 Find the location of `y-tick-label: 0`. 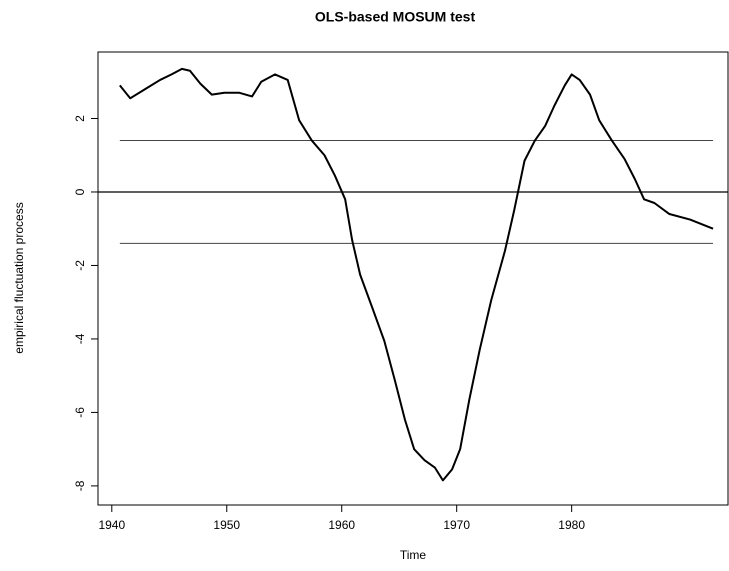

y-tick-label: 0 is located at coordinates (80, 191).